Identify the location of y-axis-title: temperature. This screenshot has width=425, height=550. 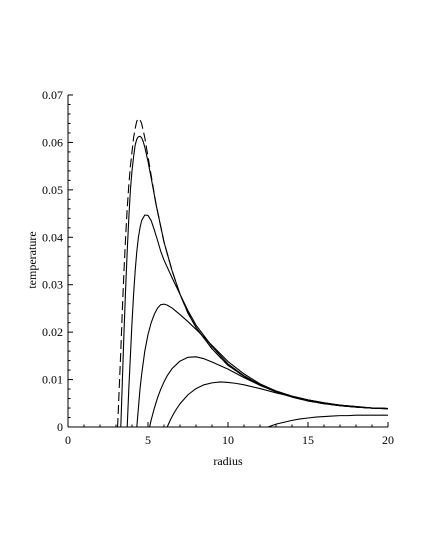
(32, 259).